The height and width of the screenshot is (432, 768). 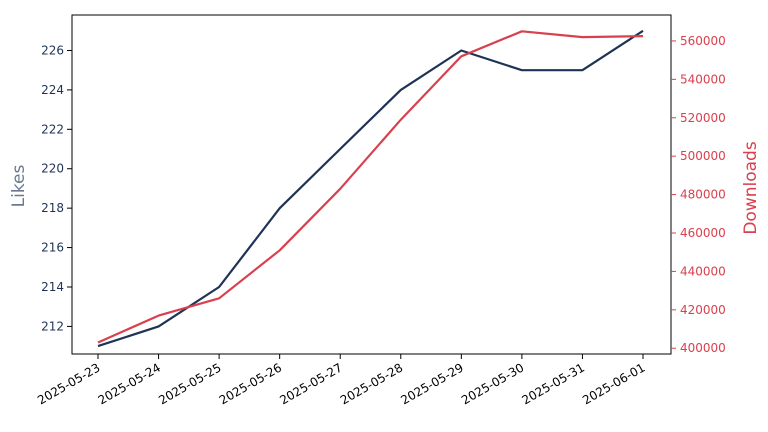 What do you see at coordinates (751, 188) in the screenshot?
I see `y-axis-right-title: Downloads` at bounding box center [751, 188].